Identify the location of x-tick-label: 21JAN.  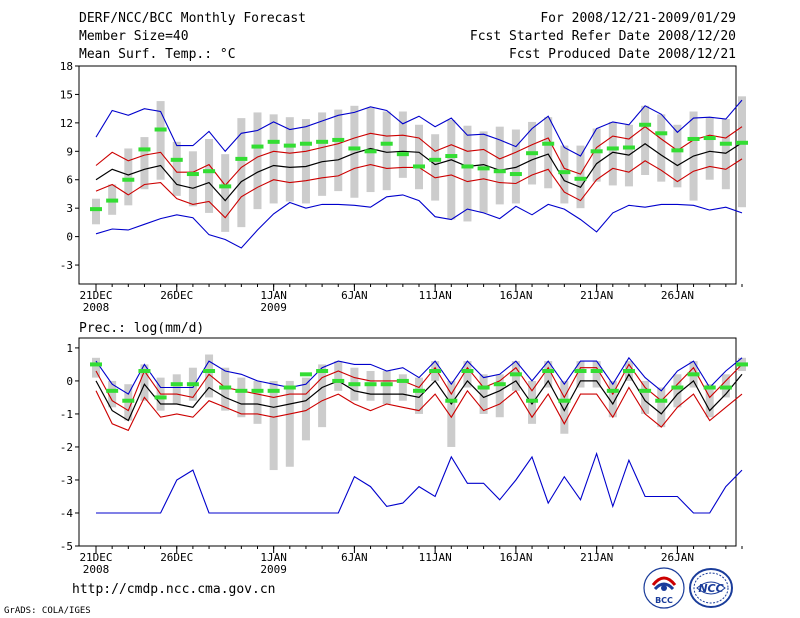
(596, 295).